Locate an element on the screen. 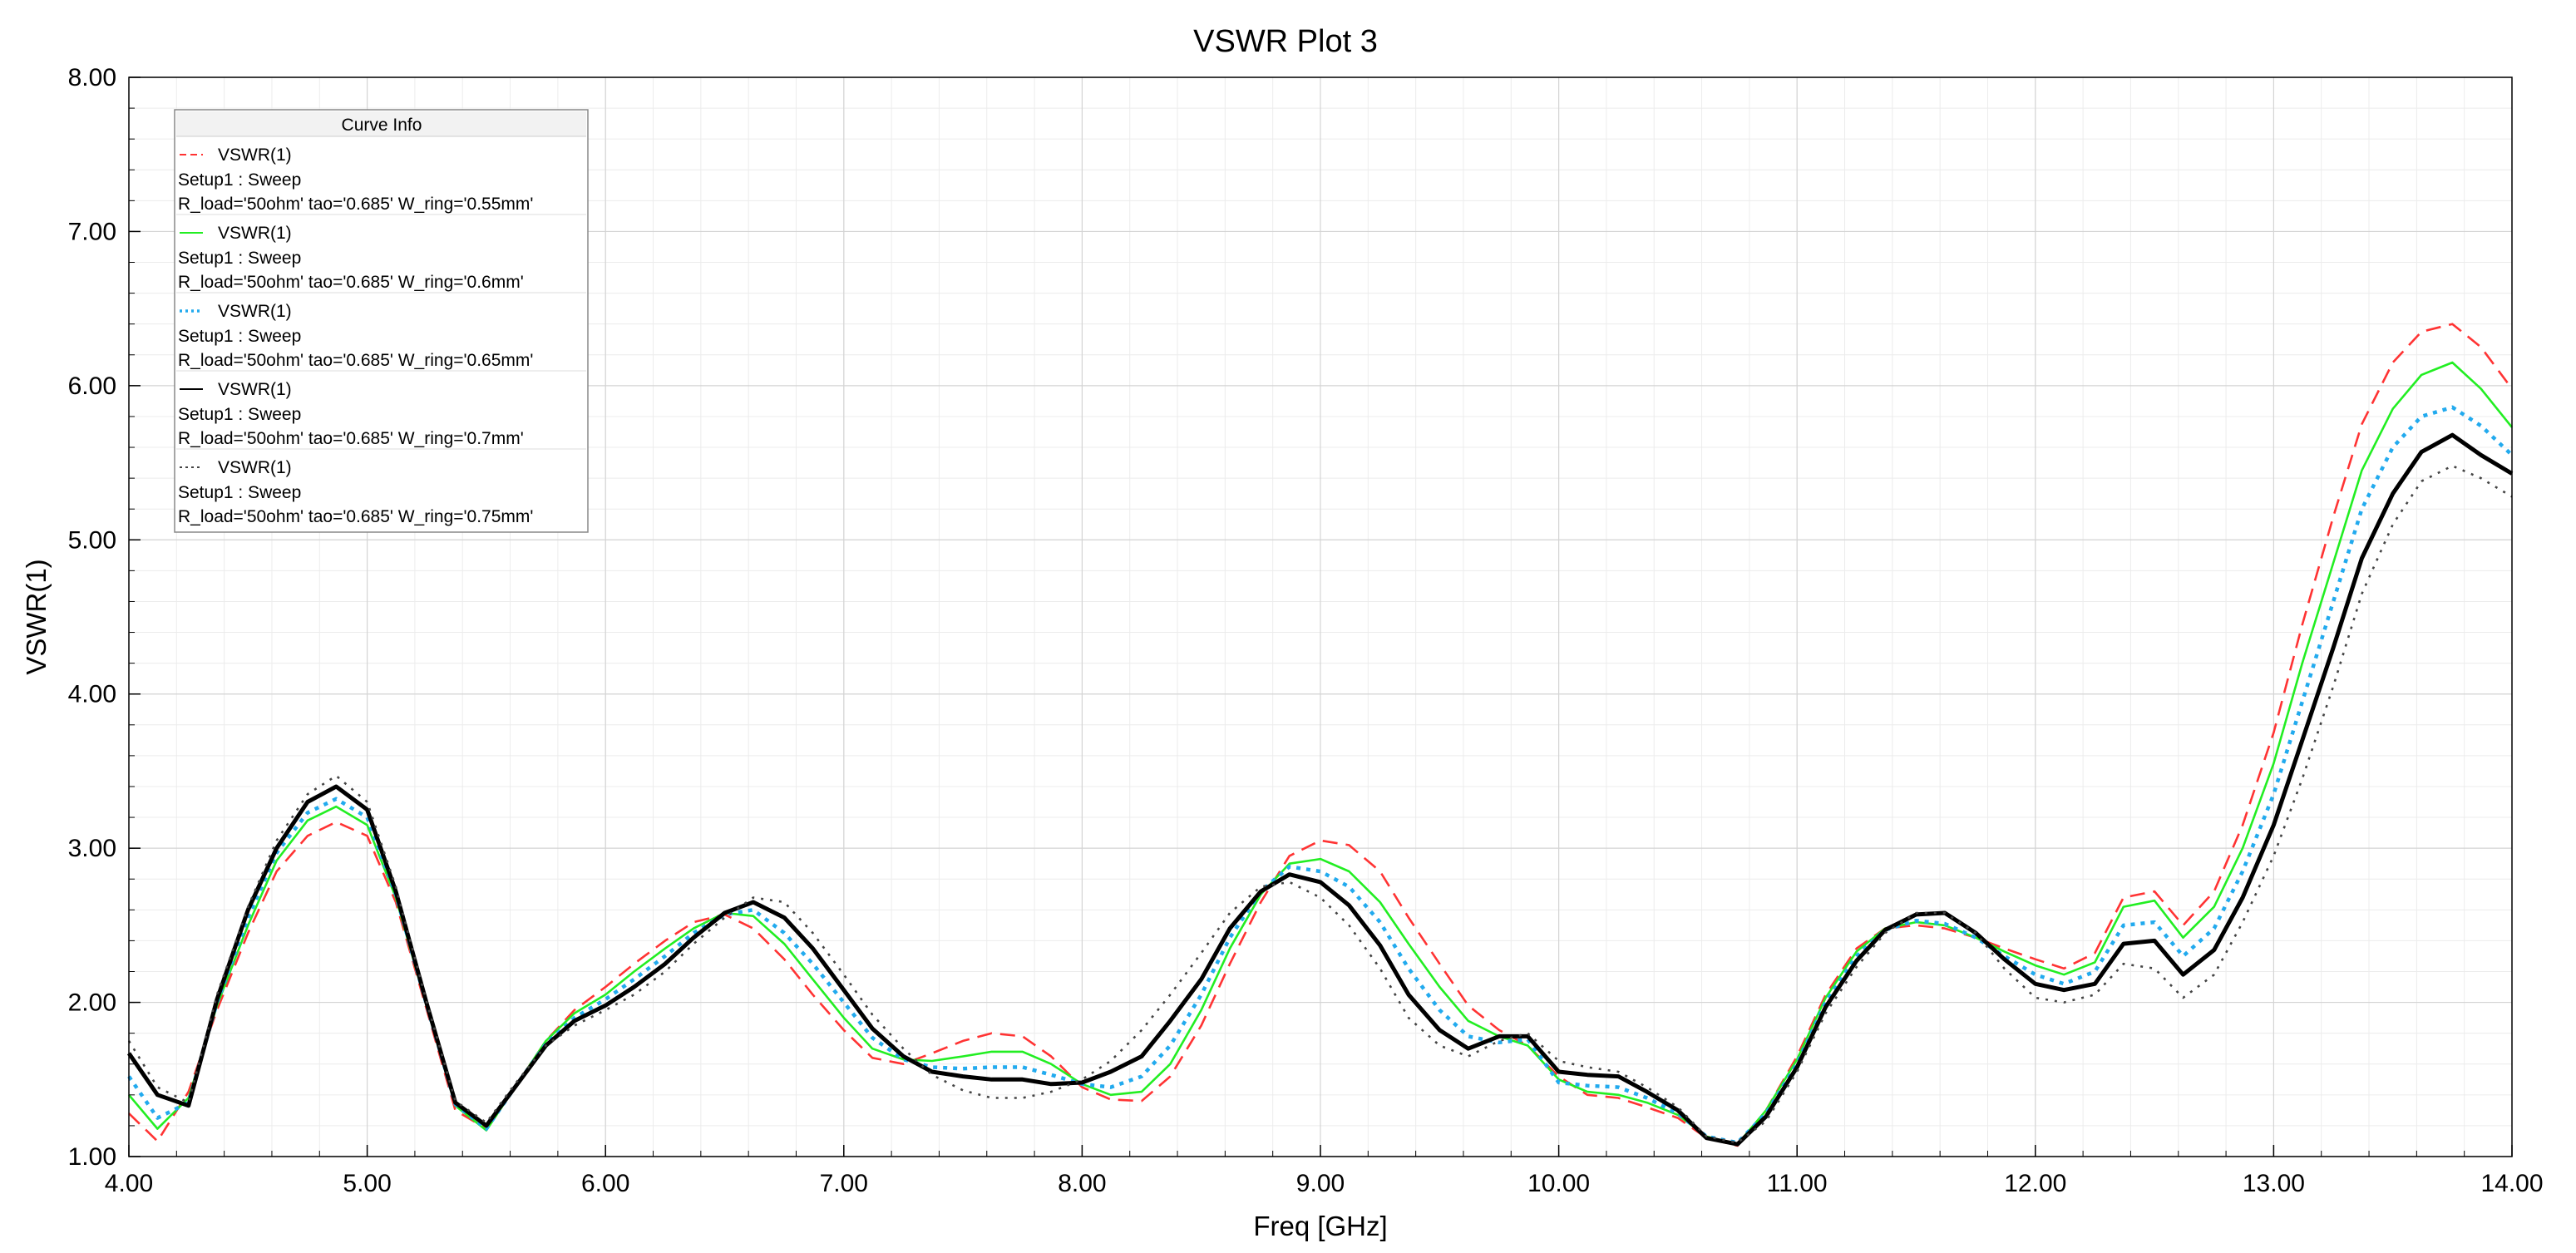 This screenshot has width=2576, height=1253. y-tick-label: 6.00 is located at coordinates (92, 386).